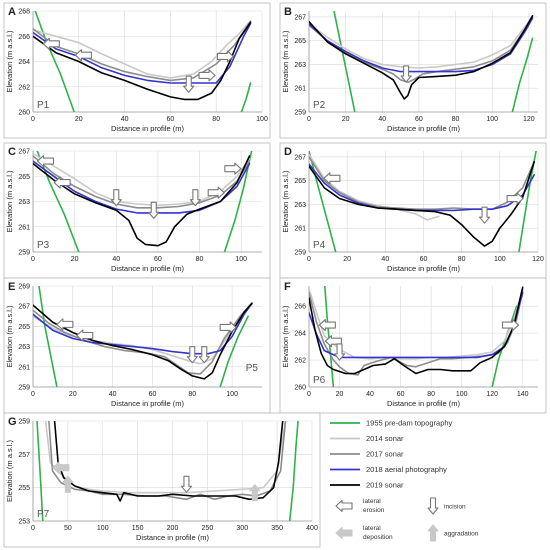 Image resolution: width=550 pixels, height=550 pixels. Describe the element at coordinates (455, 507) in the screenshot. I see `arrow-legend-label: incision` at that location.